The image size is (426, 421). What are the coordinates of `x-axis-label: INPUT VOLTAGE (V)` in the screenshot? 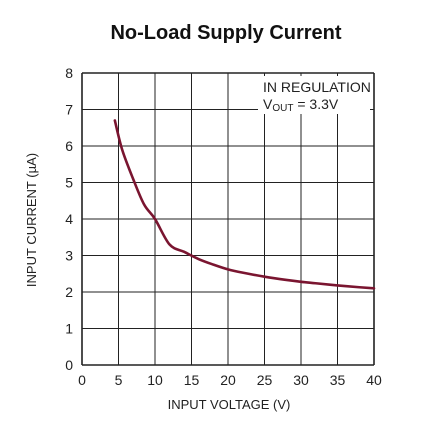 It's located at (229, 404).